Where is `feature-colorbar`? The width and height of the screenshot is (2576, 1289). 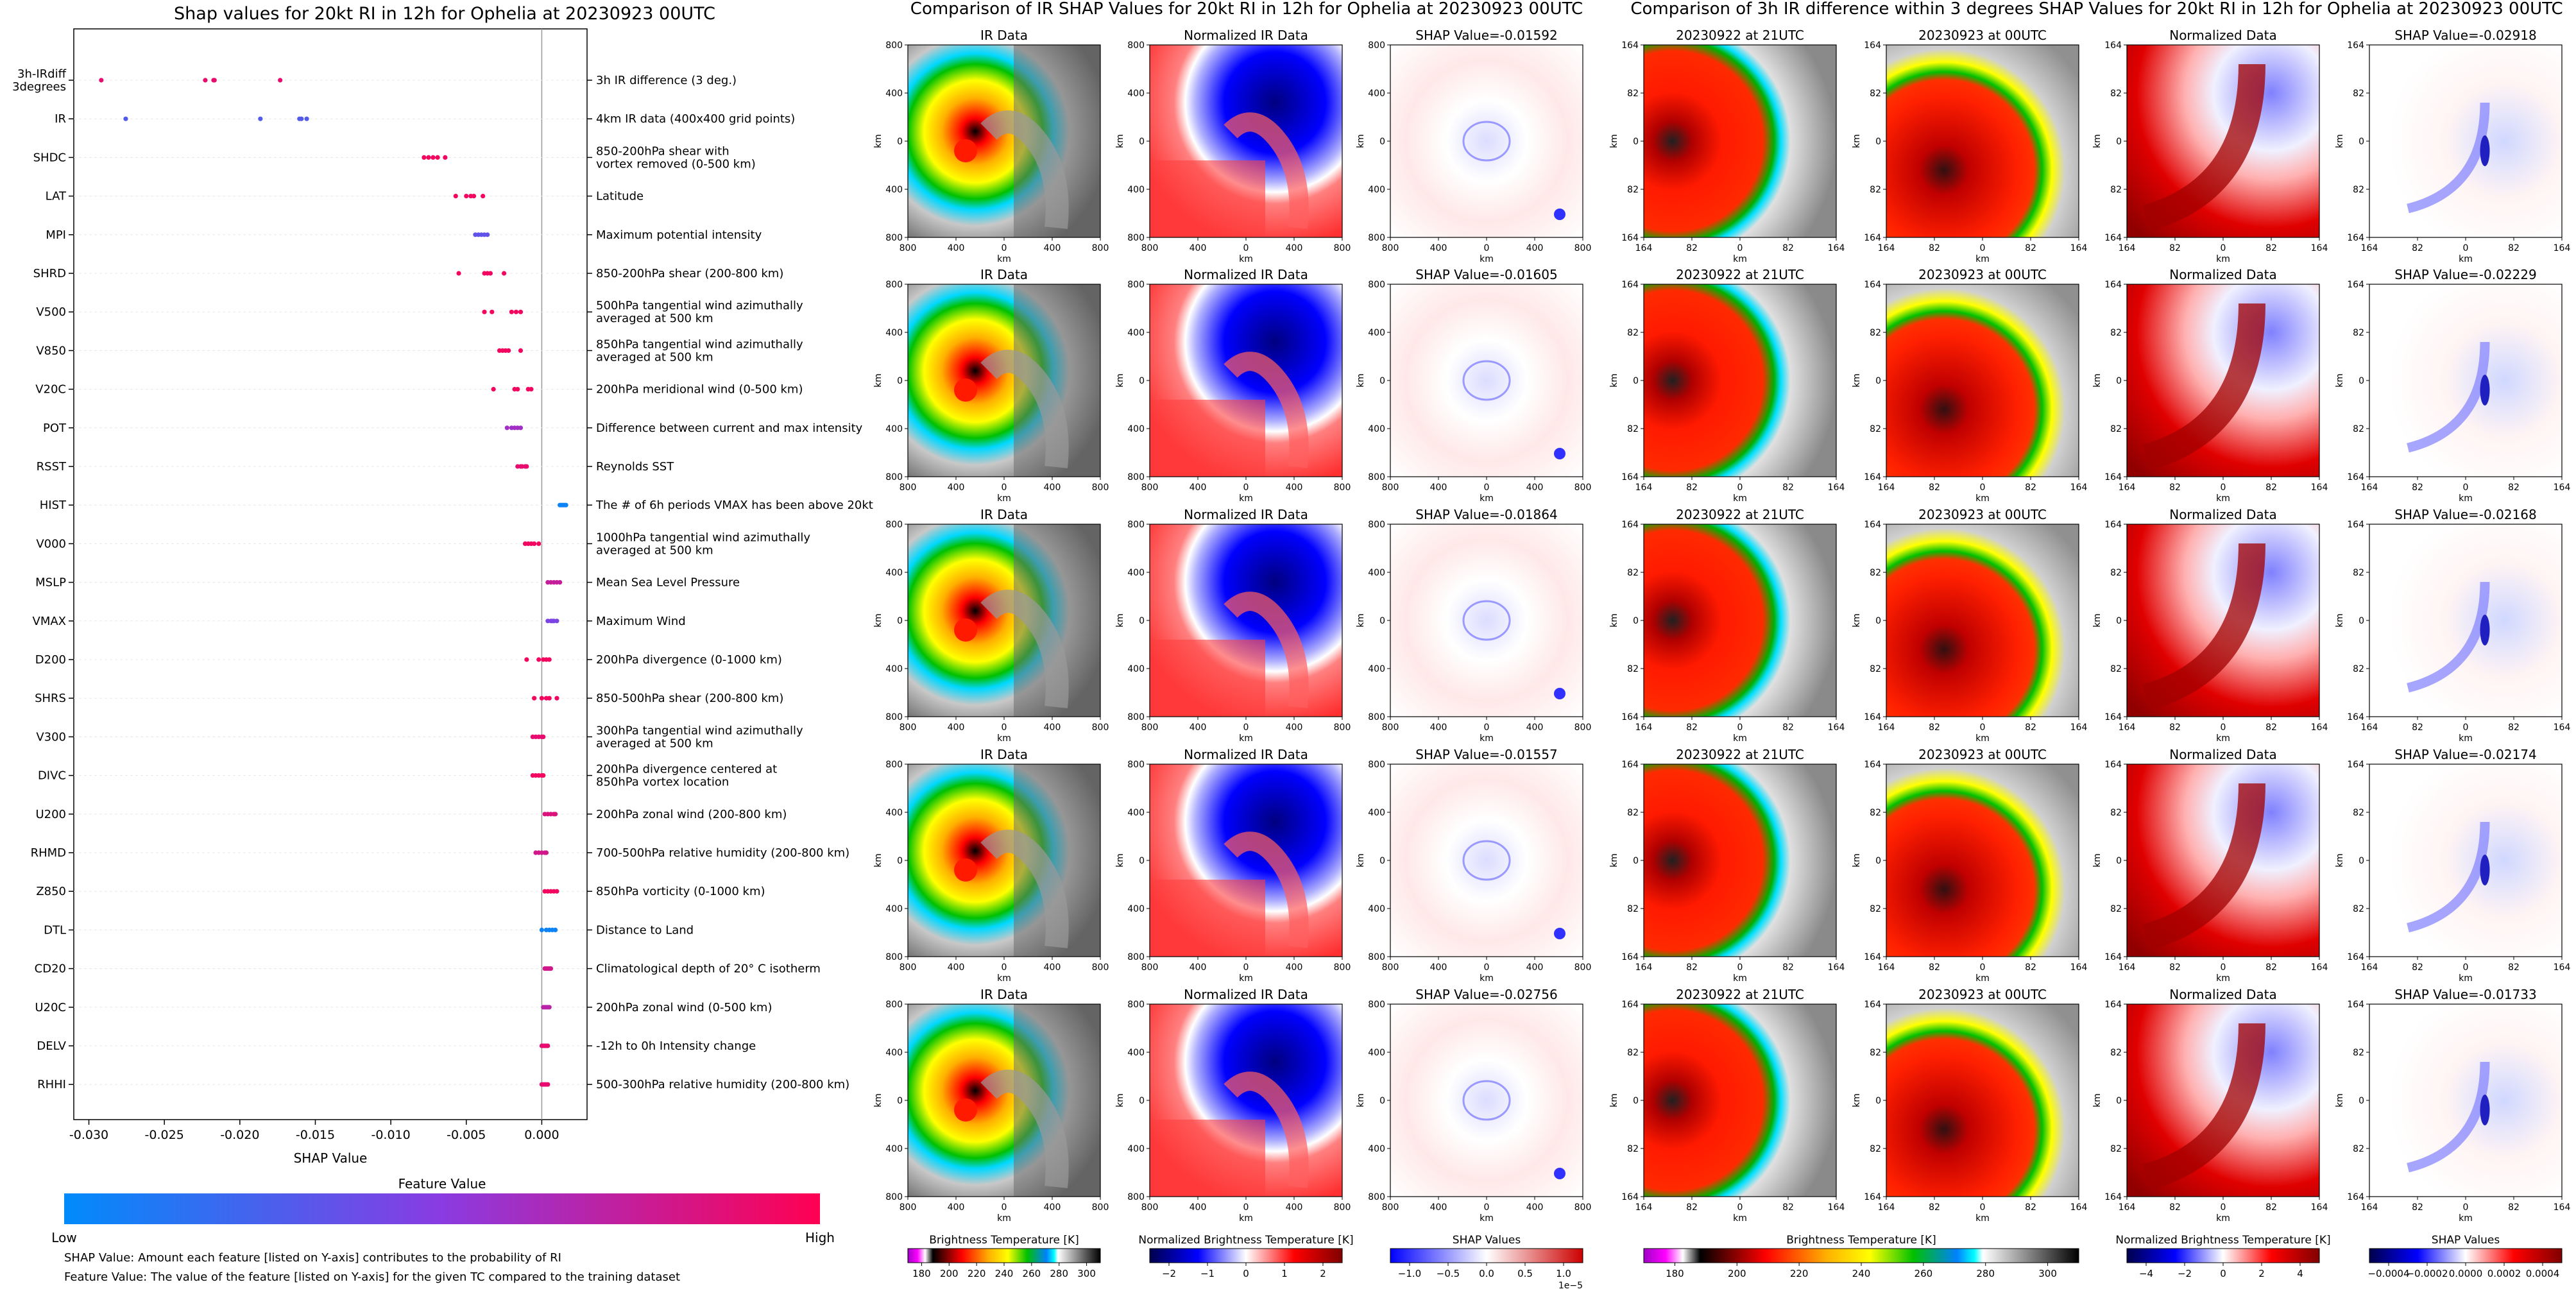 feature-colorbar is located at coordinates (442, 1208).